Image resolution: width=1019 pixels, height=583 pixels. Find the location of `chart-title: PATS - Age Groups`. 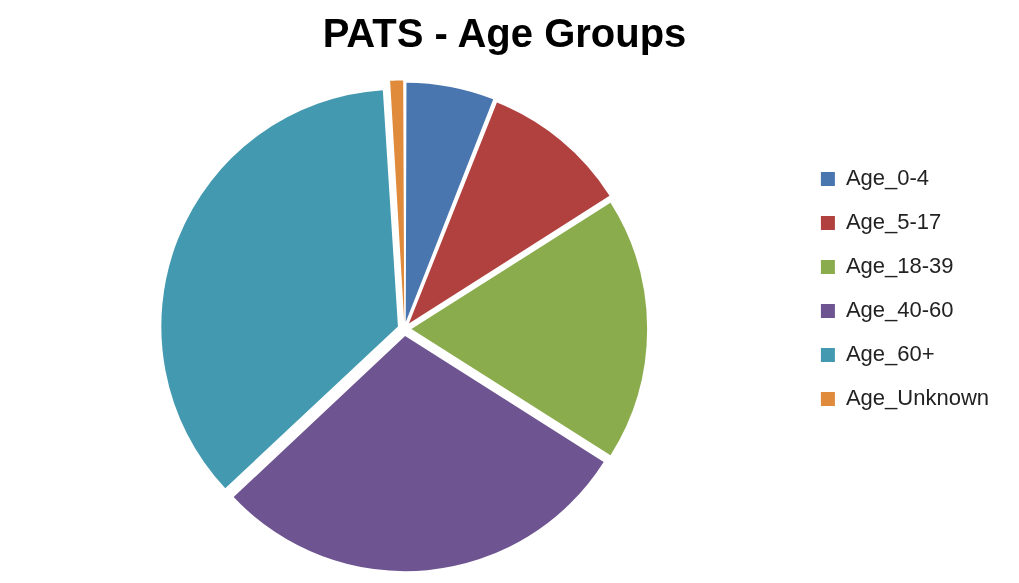

chart-title: PATS - Age Groups is located at coordinates (504, 33).